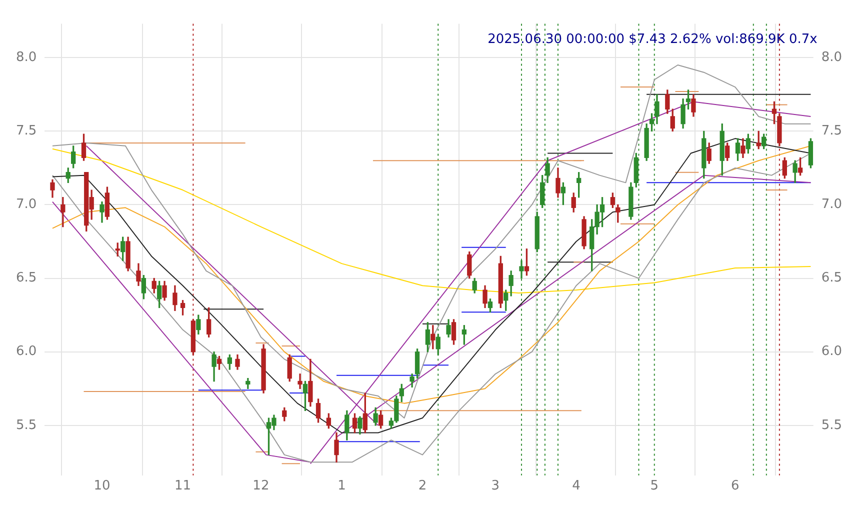 This screenshot has width=858, height=505. What do you see at coordinates (831, 425) in the screenshot?
I see `y2-tick-label: 5.5` at bounding box center [831, 425].